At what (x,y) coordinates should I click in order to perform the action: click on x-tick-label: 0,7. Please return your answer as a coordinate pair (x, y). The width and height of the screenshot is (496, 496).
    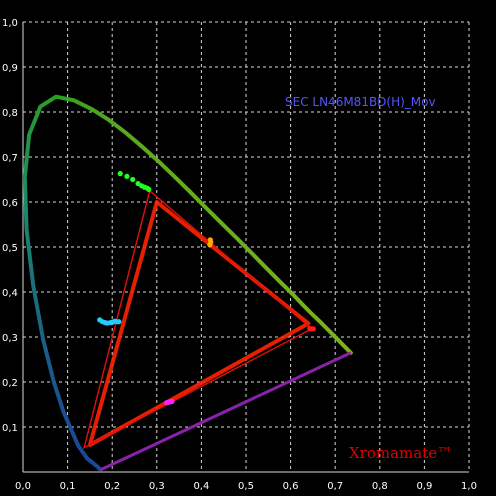
    Looking at the image, I should click on (335, 486).